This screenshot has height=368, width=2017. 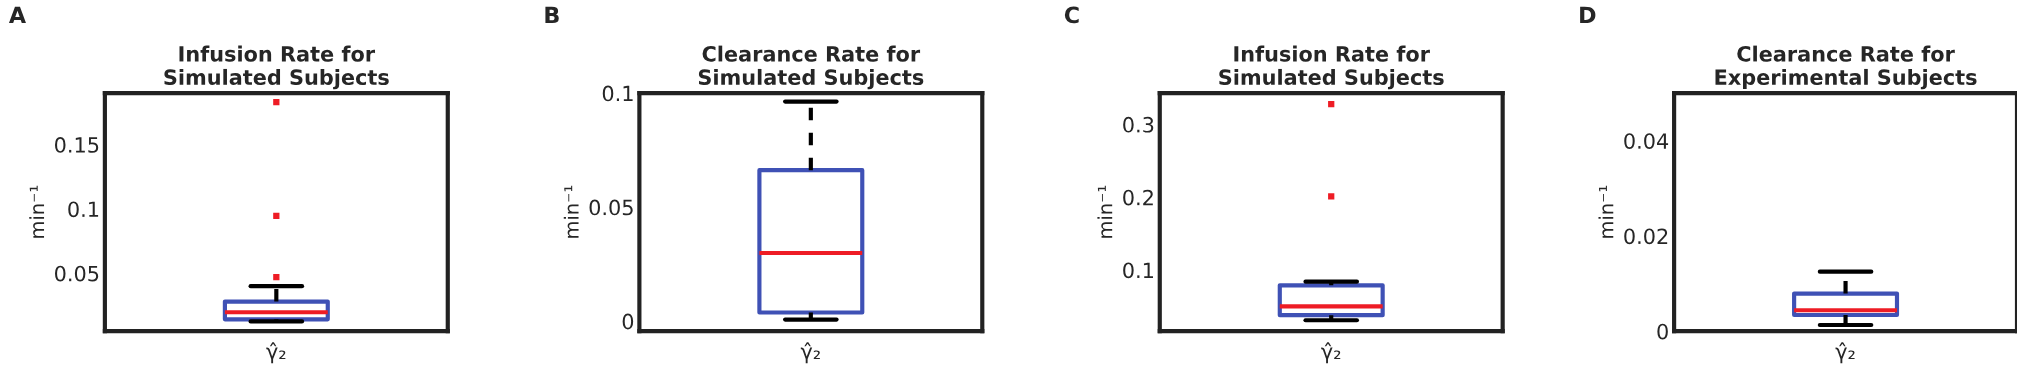 I want to click on text: B, so click(x=552, y=15).